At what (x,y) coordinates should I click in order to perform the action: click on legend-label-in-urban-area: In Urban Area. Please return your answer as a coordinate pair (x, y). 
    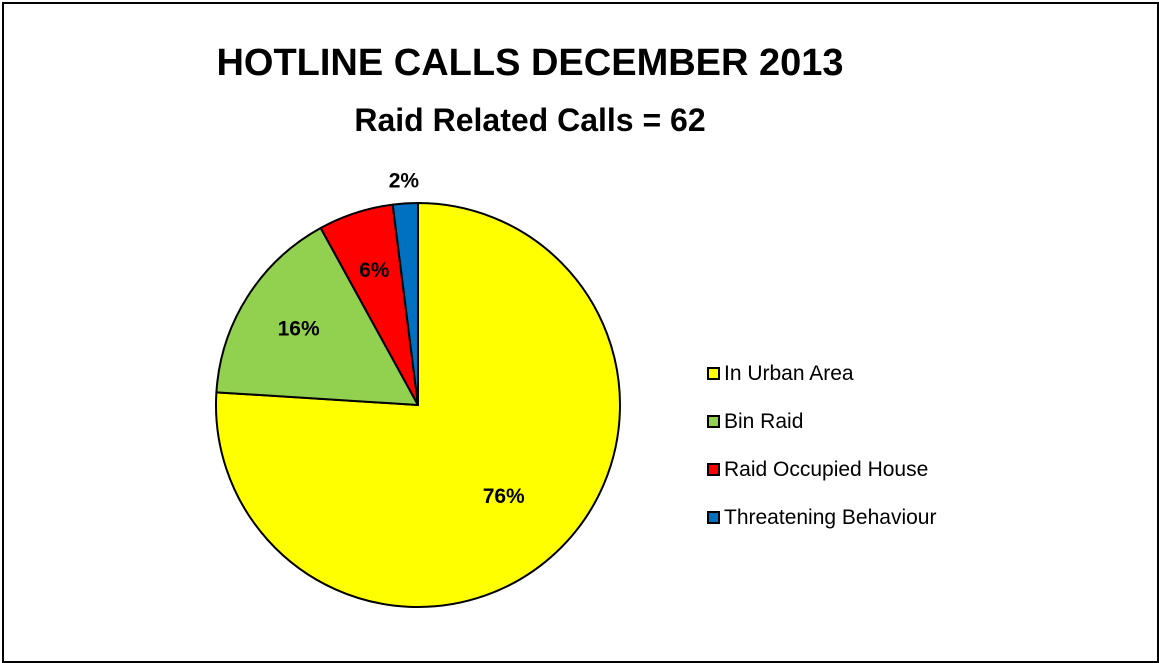
    Looking at the image, I should click on (789, 373).